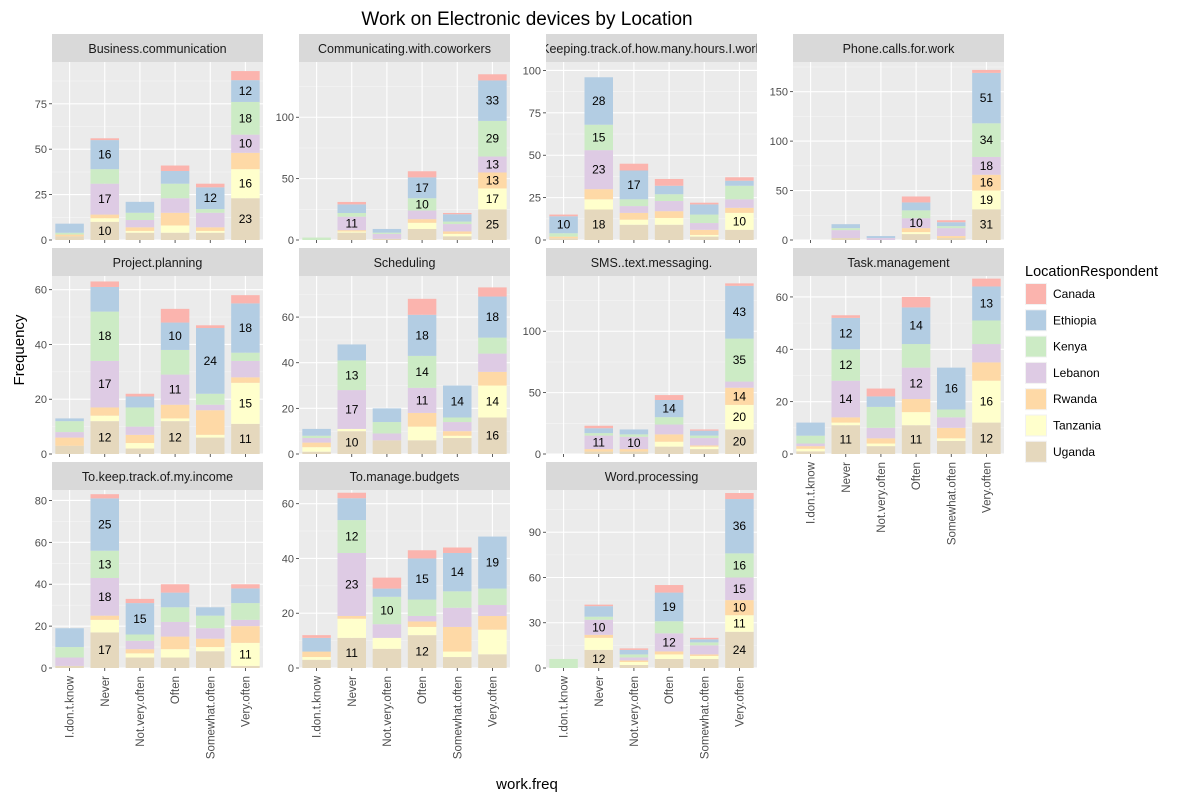  What do you see at coordinates (882, 497) in the screenshot?
I see `x-tick-label-not-very-often: Not.very.often` at bounding box center [882, 497].